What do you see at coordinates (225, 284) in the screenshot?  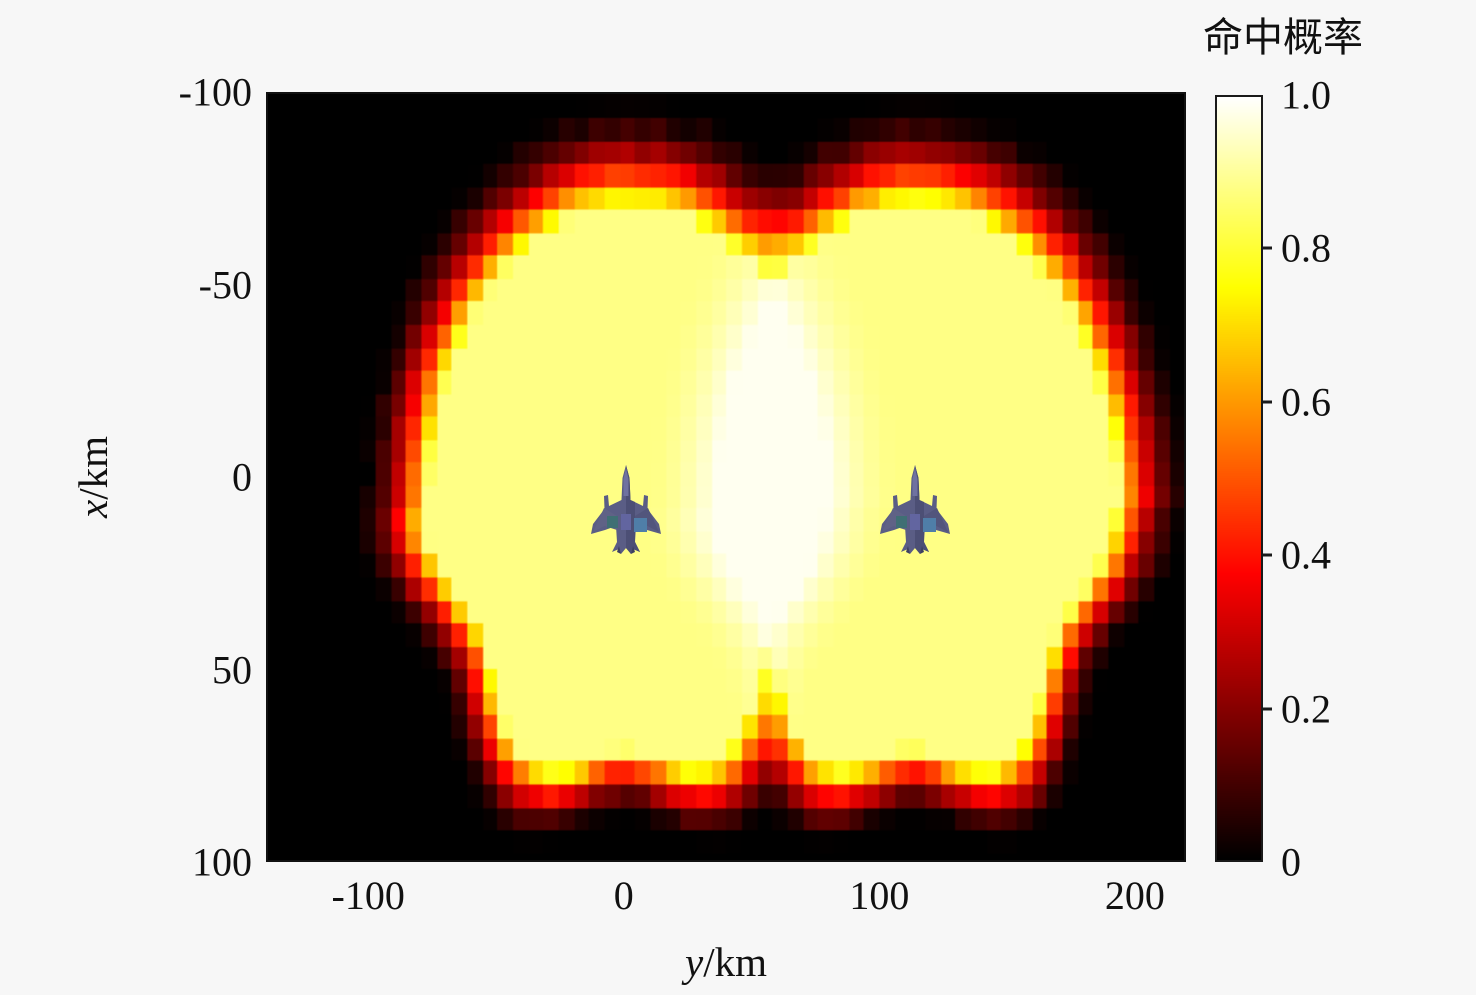 I see `y-tick-3: -50` at bounding box center [225, 284].